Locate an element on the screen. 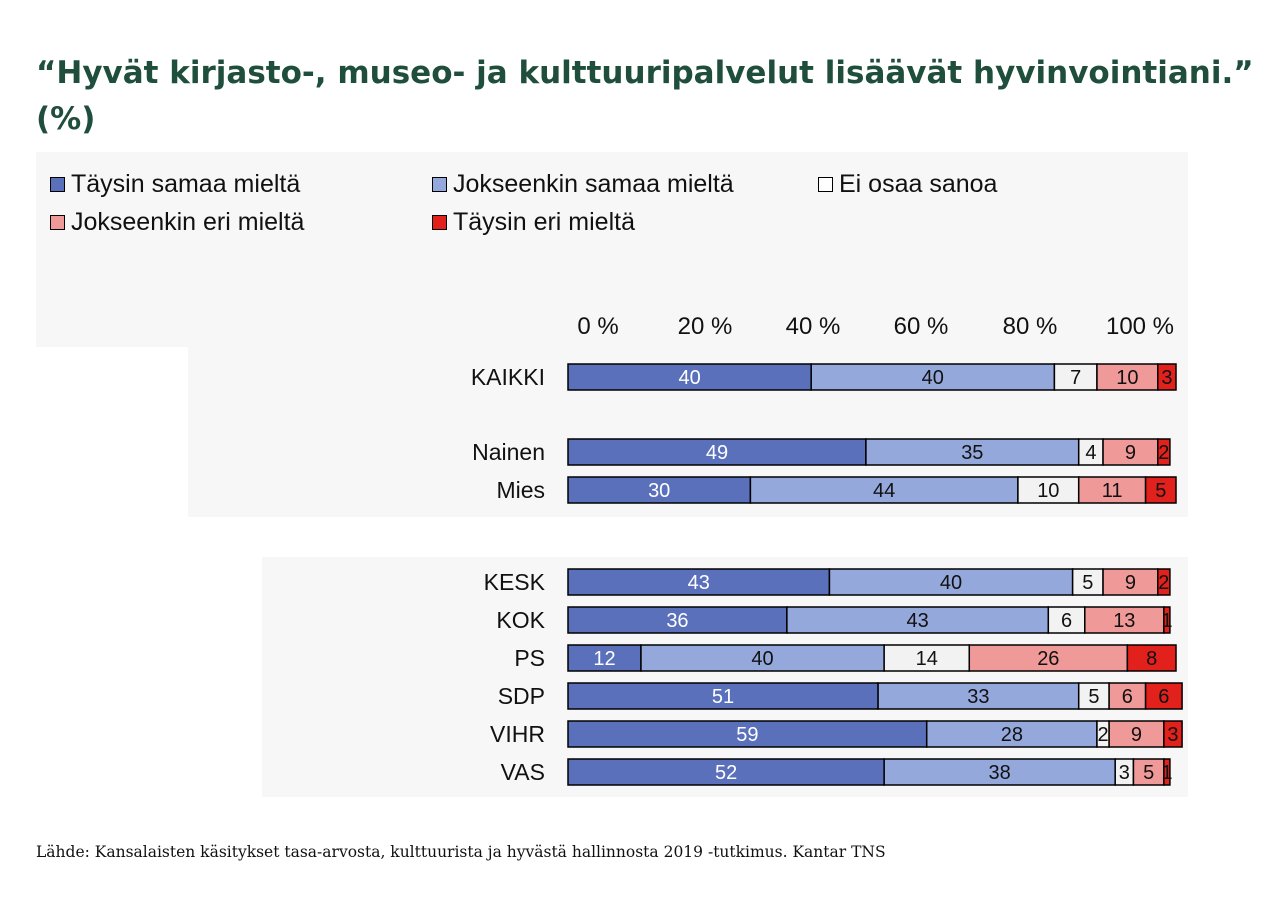 The image size is (1274, 904). legend-item-3: Ei osaa sanoa is located at coordinates (907, 184).